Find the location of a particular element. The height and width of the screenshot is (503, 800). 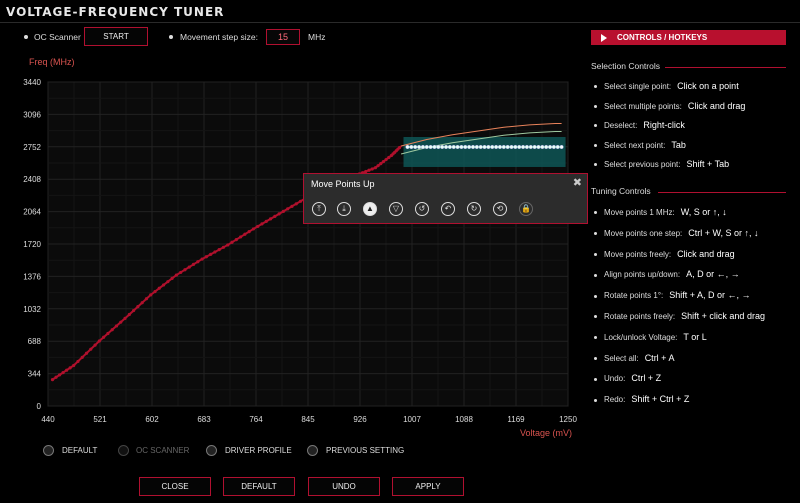

default-button: DEFAULT is located at coordinates (259, 486).